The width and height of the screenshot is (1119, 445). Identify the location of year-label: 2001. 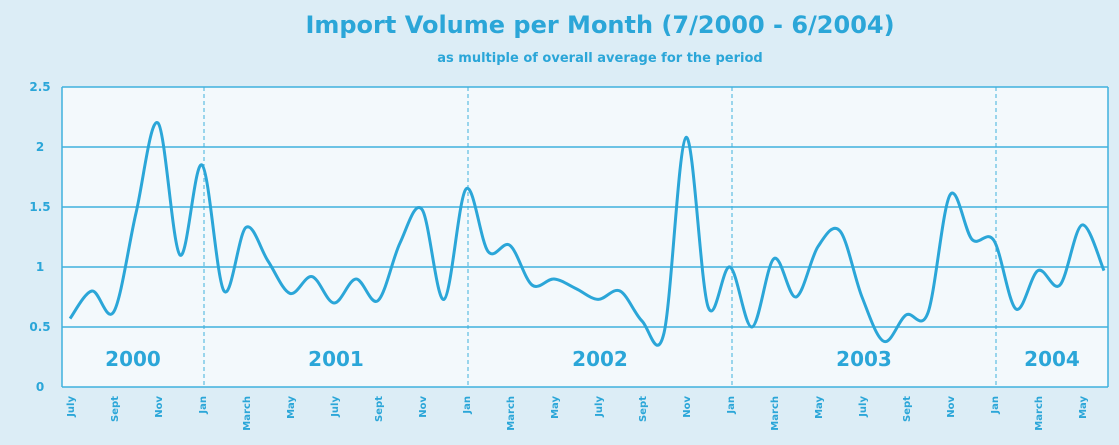
(336, 359).